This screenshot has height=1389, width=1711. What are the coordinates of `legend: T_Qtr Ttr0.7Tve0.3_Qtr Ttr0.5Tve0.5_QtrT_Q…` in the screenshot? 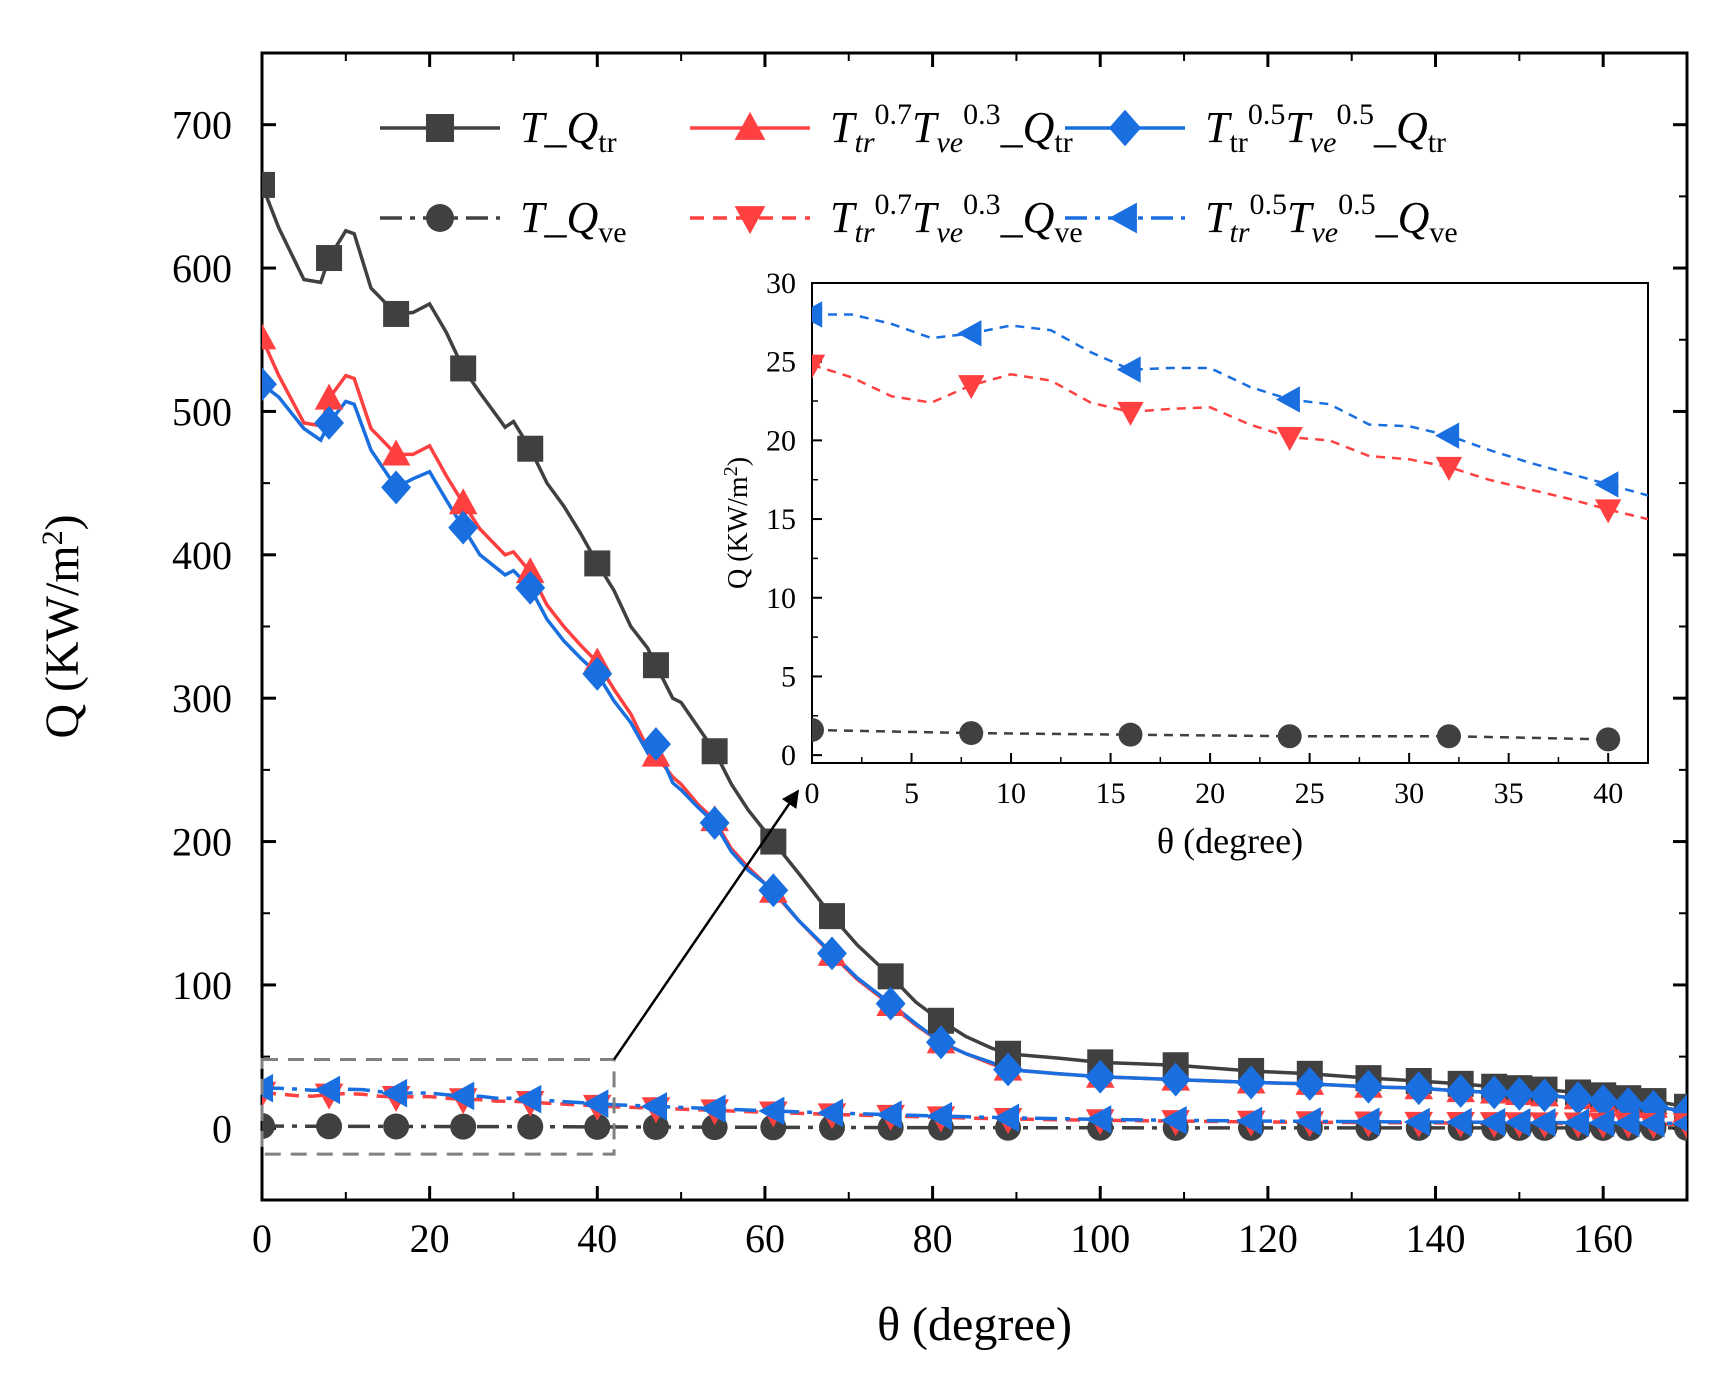 It's located at (919, 173).